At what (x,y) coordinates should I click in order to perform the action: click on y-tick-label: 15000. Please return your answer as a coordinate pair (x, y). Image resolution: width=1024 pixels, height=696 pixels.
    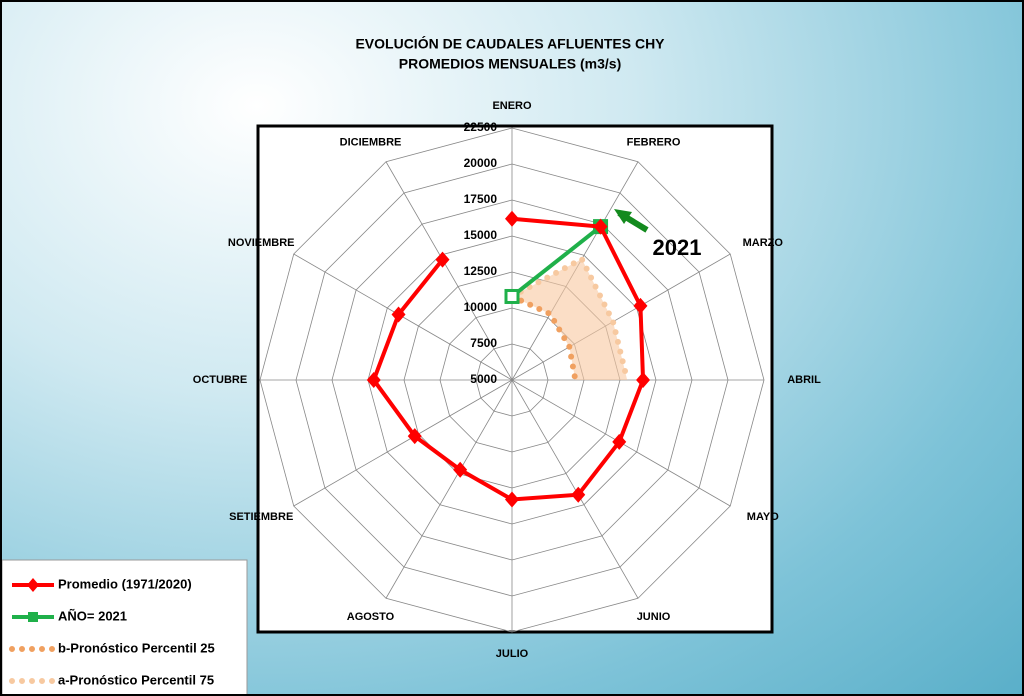
    Looking at the image, I should click on (481, 235).